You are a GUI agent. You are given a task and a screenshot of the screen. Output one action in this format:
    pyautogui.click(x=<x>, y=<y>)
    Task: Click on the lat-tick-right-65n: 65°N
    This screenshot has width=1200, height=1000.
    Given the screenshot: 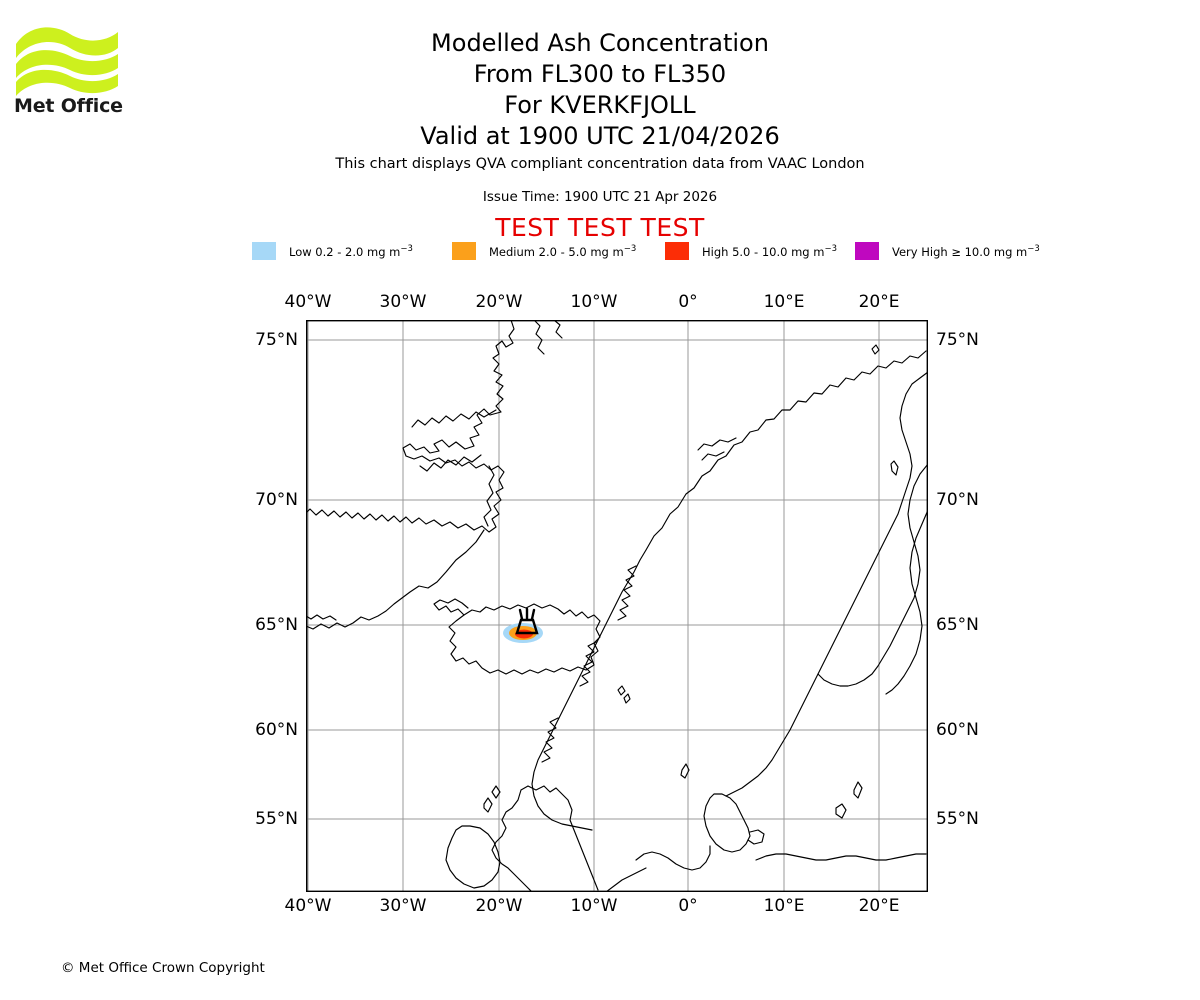 What is the action you would take?
    pyautogui.click(x=957, y=625)
    